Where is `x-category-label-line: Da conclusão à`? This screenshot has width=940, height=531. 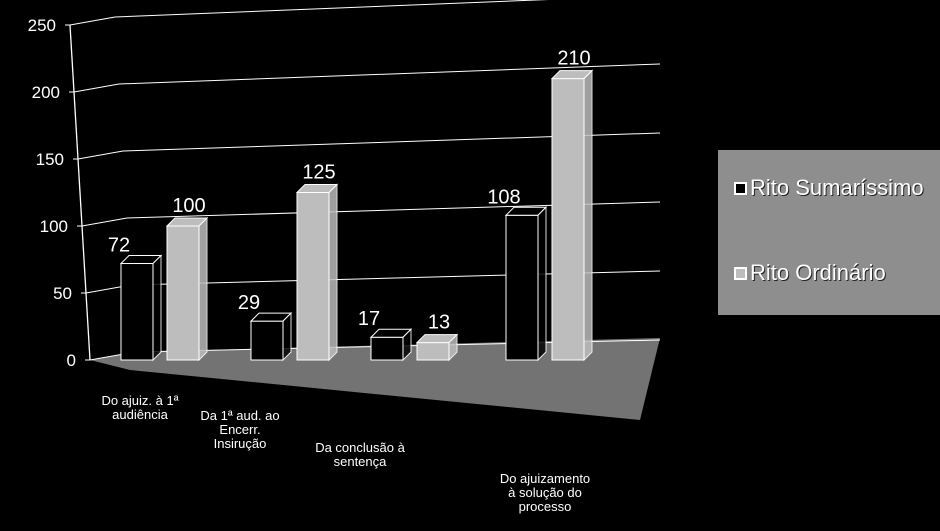 x-category-label-line: Da conclusão à is located at coordinates (360, 447).